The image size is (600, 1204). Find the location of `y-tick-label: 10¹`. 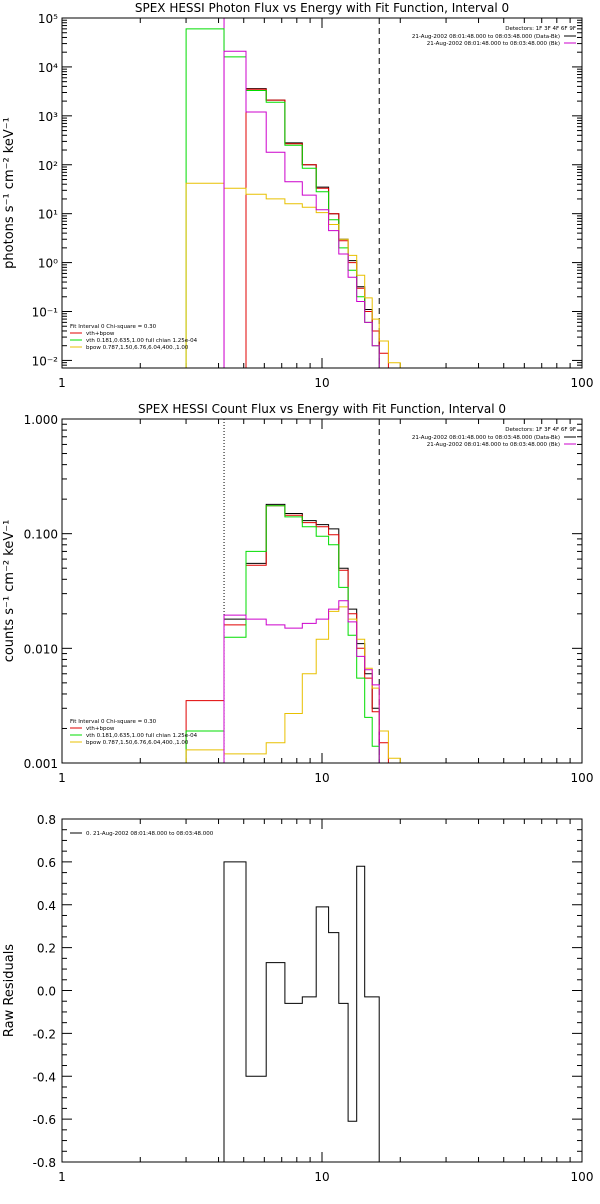

y-tick-label: 10¹ is located at coordinates (48, 215).